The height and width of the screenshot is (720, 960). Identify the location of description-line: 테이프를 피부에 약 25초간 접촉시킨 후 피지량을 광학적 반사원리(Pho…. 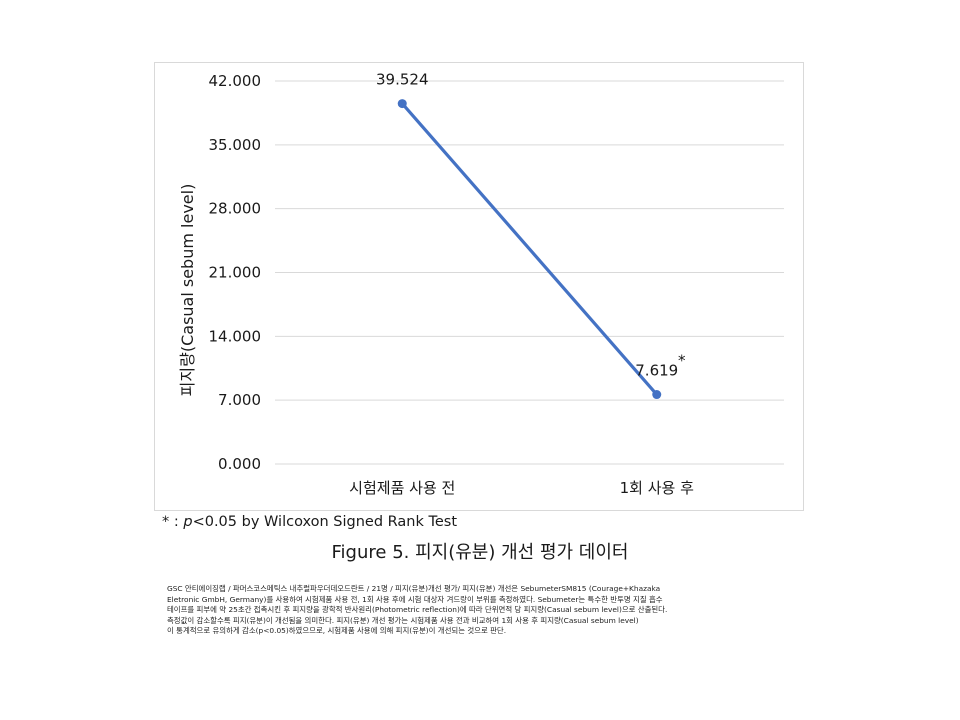
(417, 610).